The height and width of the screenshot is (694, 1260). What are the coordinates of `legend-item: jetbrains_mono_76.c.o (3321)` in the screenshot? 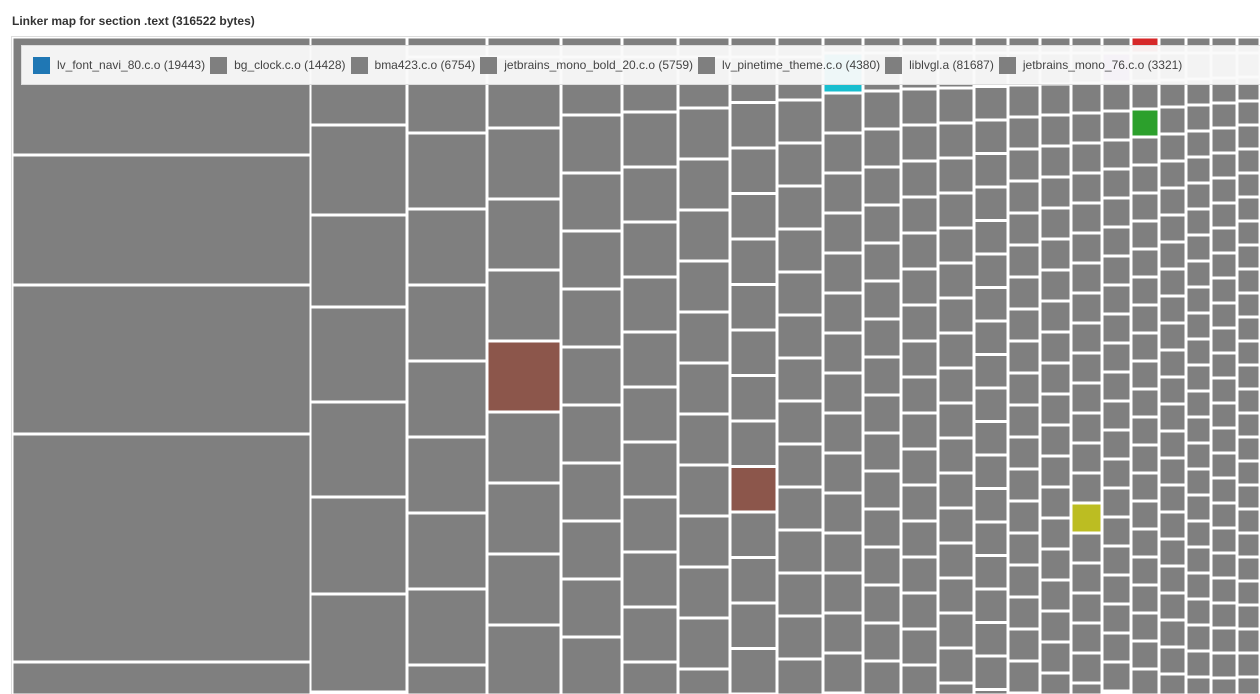 It's located at (1090, 65).